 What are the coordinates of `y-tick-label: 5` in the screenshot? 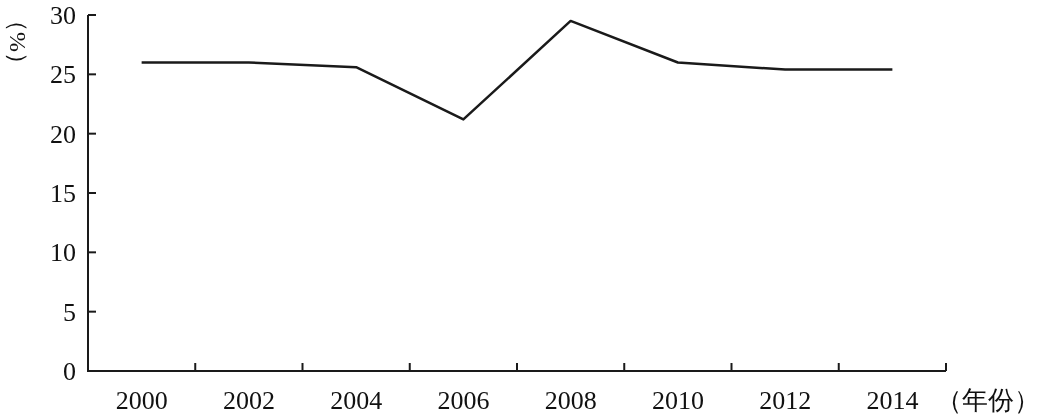 It's located at (69, 312).